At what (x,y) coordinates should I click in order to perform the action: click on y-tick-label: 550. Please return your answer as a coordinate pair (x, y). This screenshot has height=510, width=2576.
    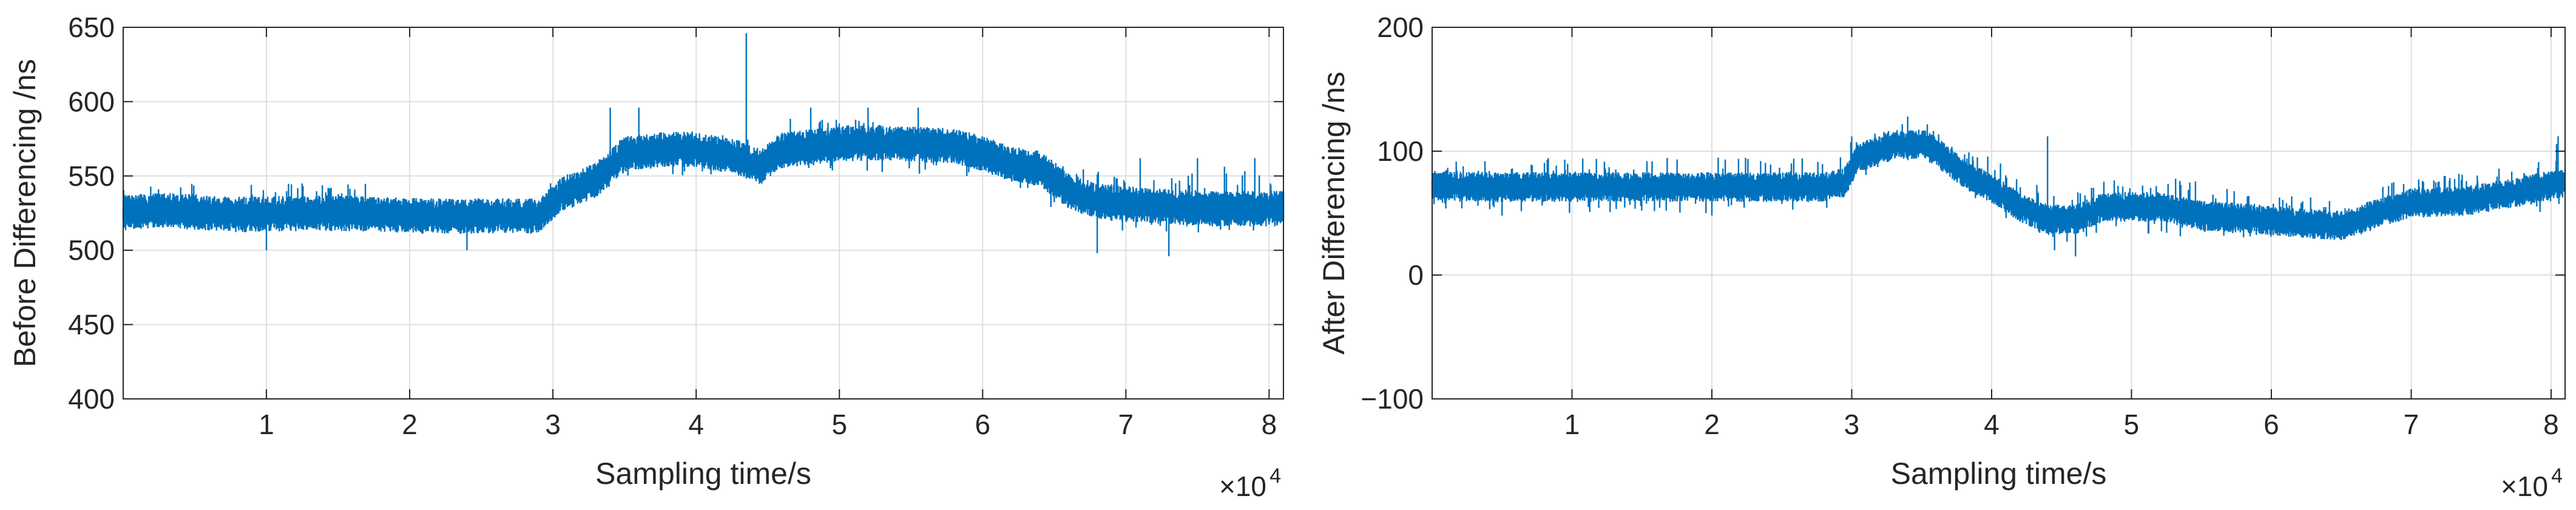
    Looking at the image, I should click on (91, 176).